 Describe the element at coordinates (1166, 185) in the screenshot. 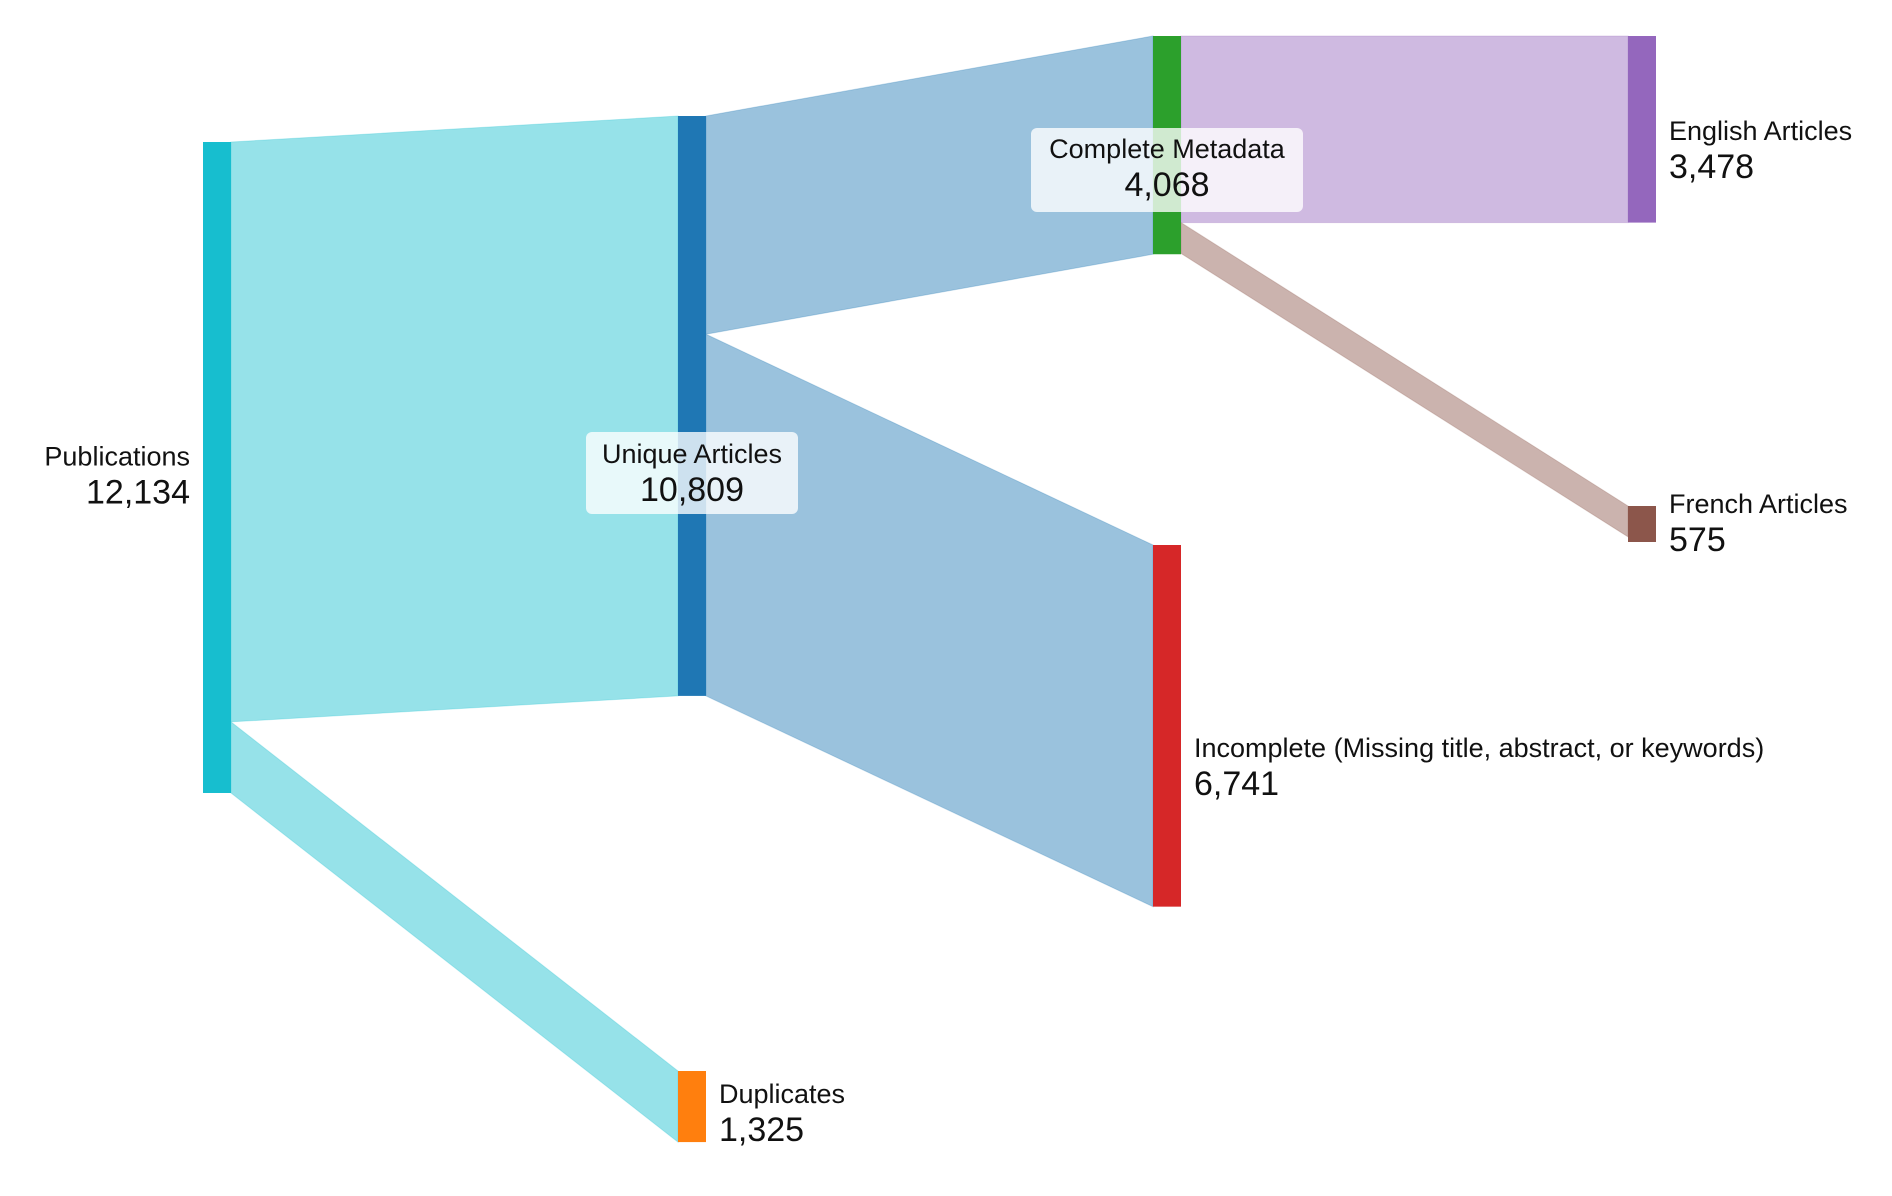

I see `label-value-complete-metadata: 4,068` at that location.